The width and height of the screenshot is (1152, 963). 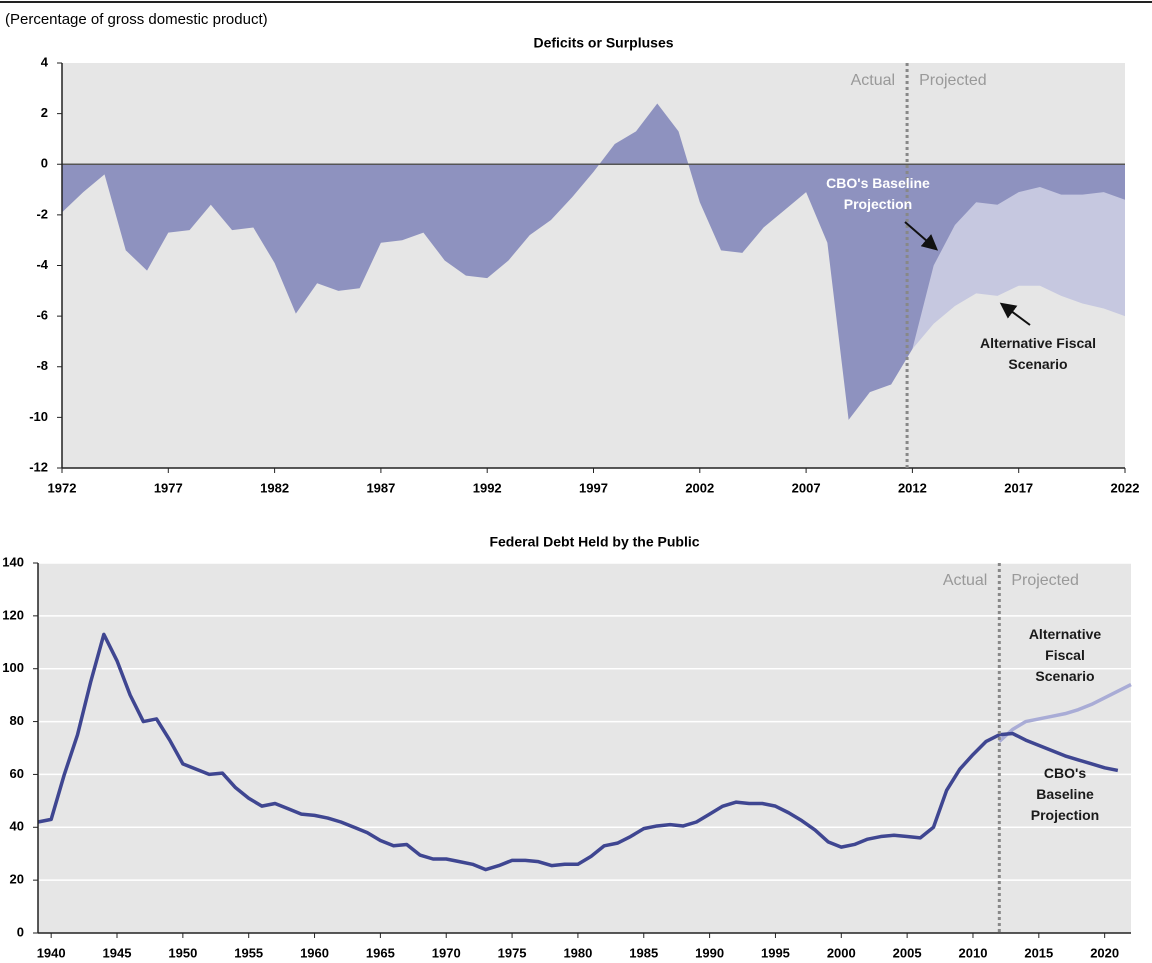 I want to click on x-tick-label: 1955, so click(x=248, y=952).